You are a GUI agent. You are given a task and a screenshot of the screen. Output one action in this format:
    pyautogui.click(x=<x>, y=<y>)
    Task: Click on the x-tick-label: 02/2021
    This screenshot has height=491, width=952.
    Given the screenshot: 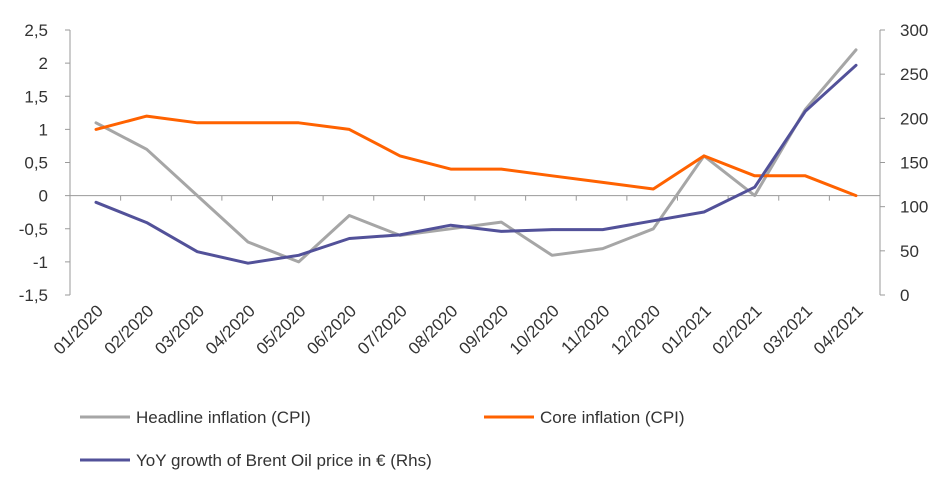 What is the action you would take?
    pyautogui.click(x=737, y=329)
    